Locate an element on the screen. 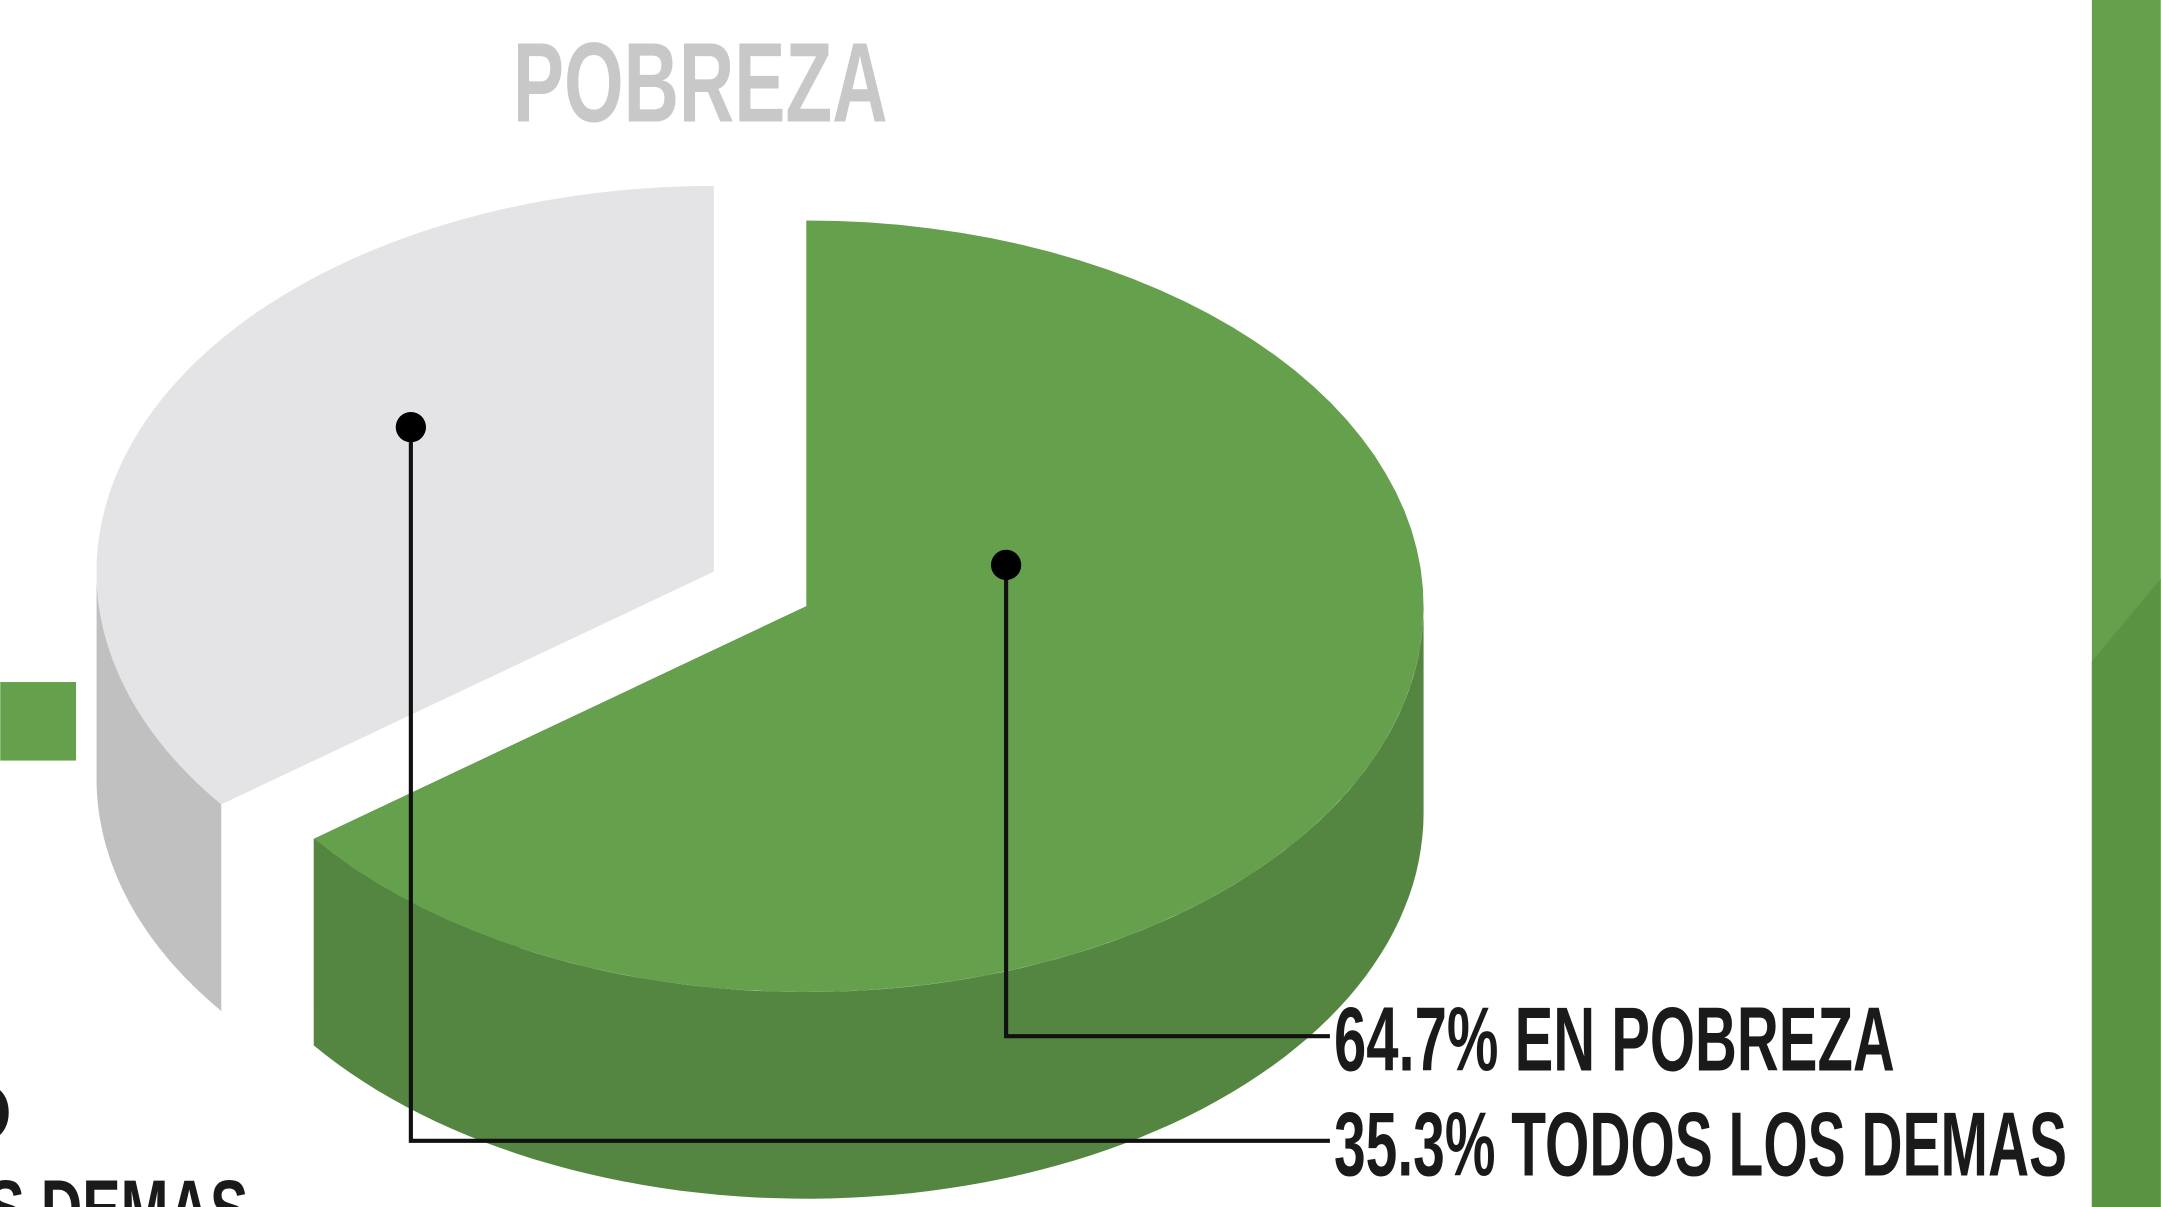 The image size is (2161, 1207). data-label: 35.3% TODOS LOS DEMAS is located at coordinates (1700, 1144).